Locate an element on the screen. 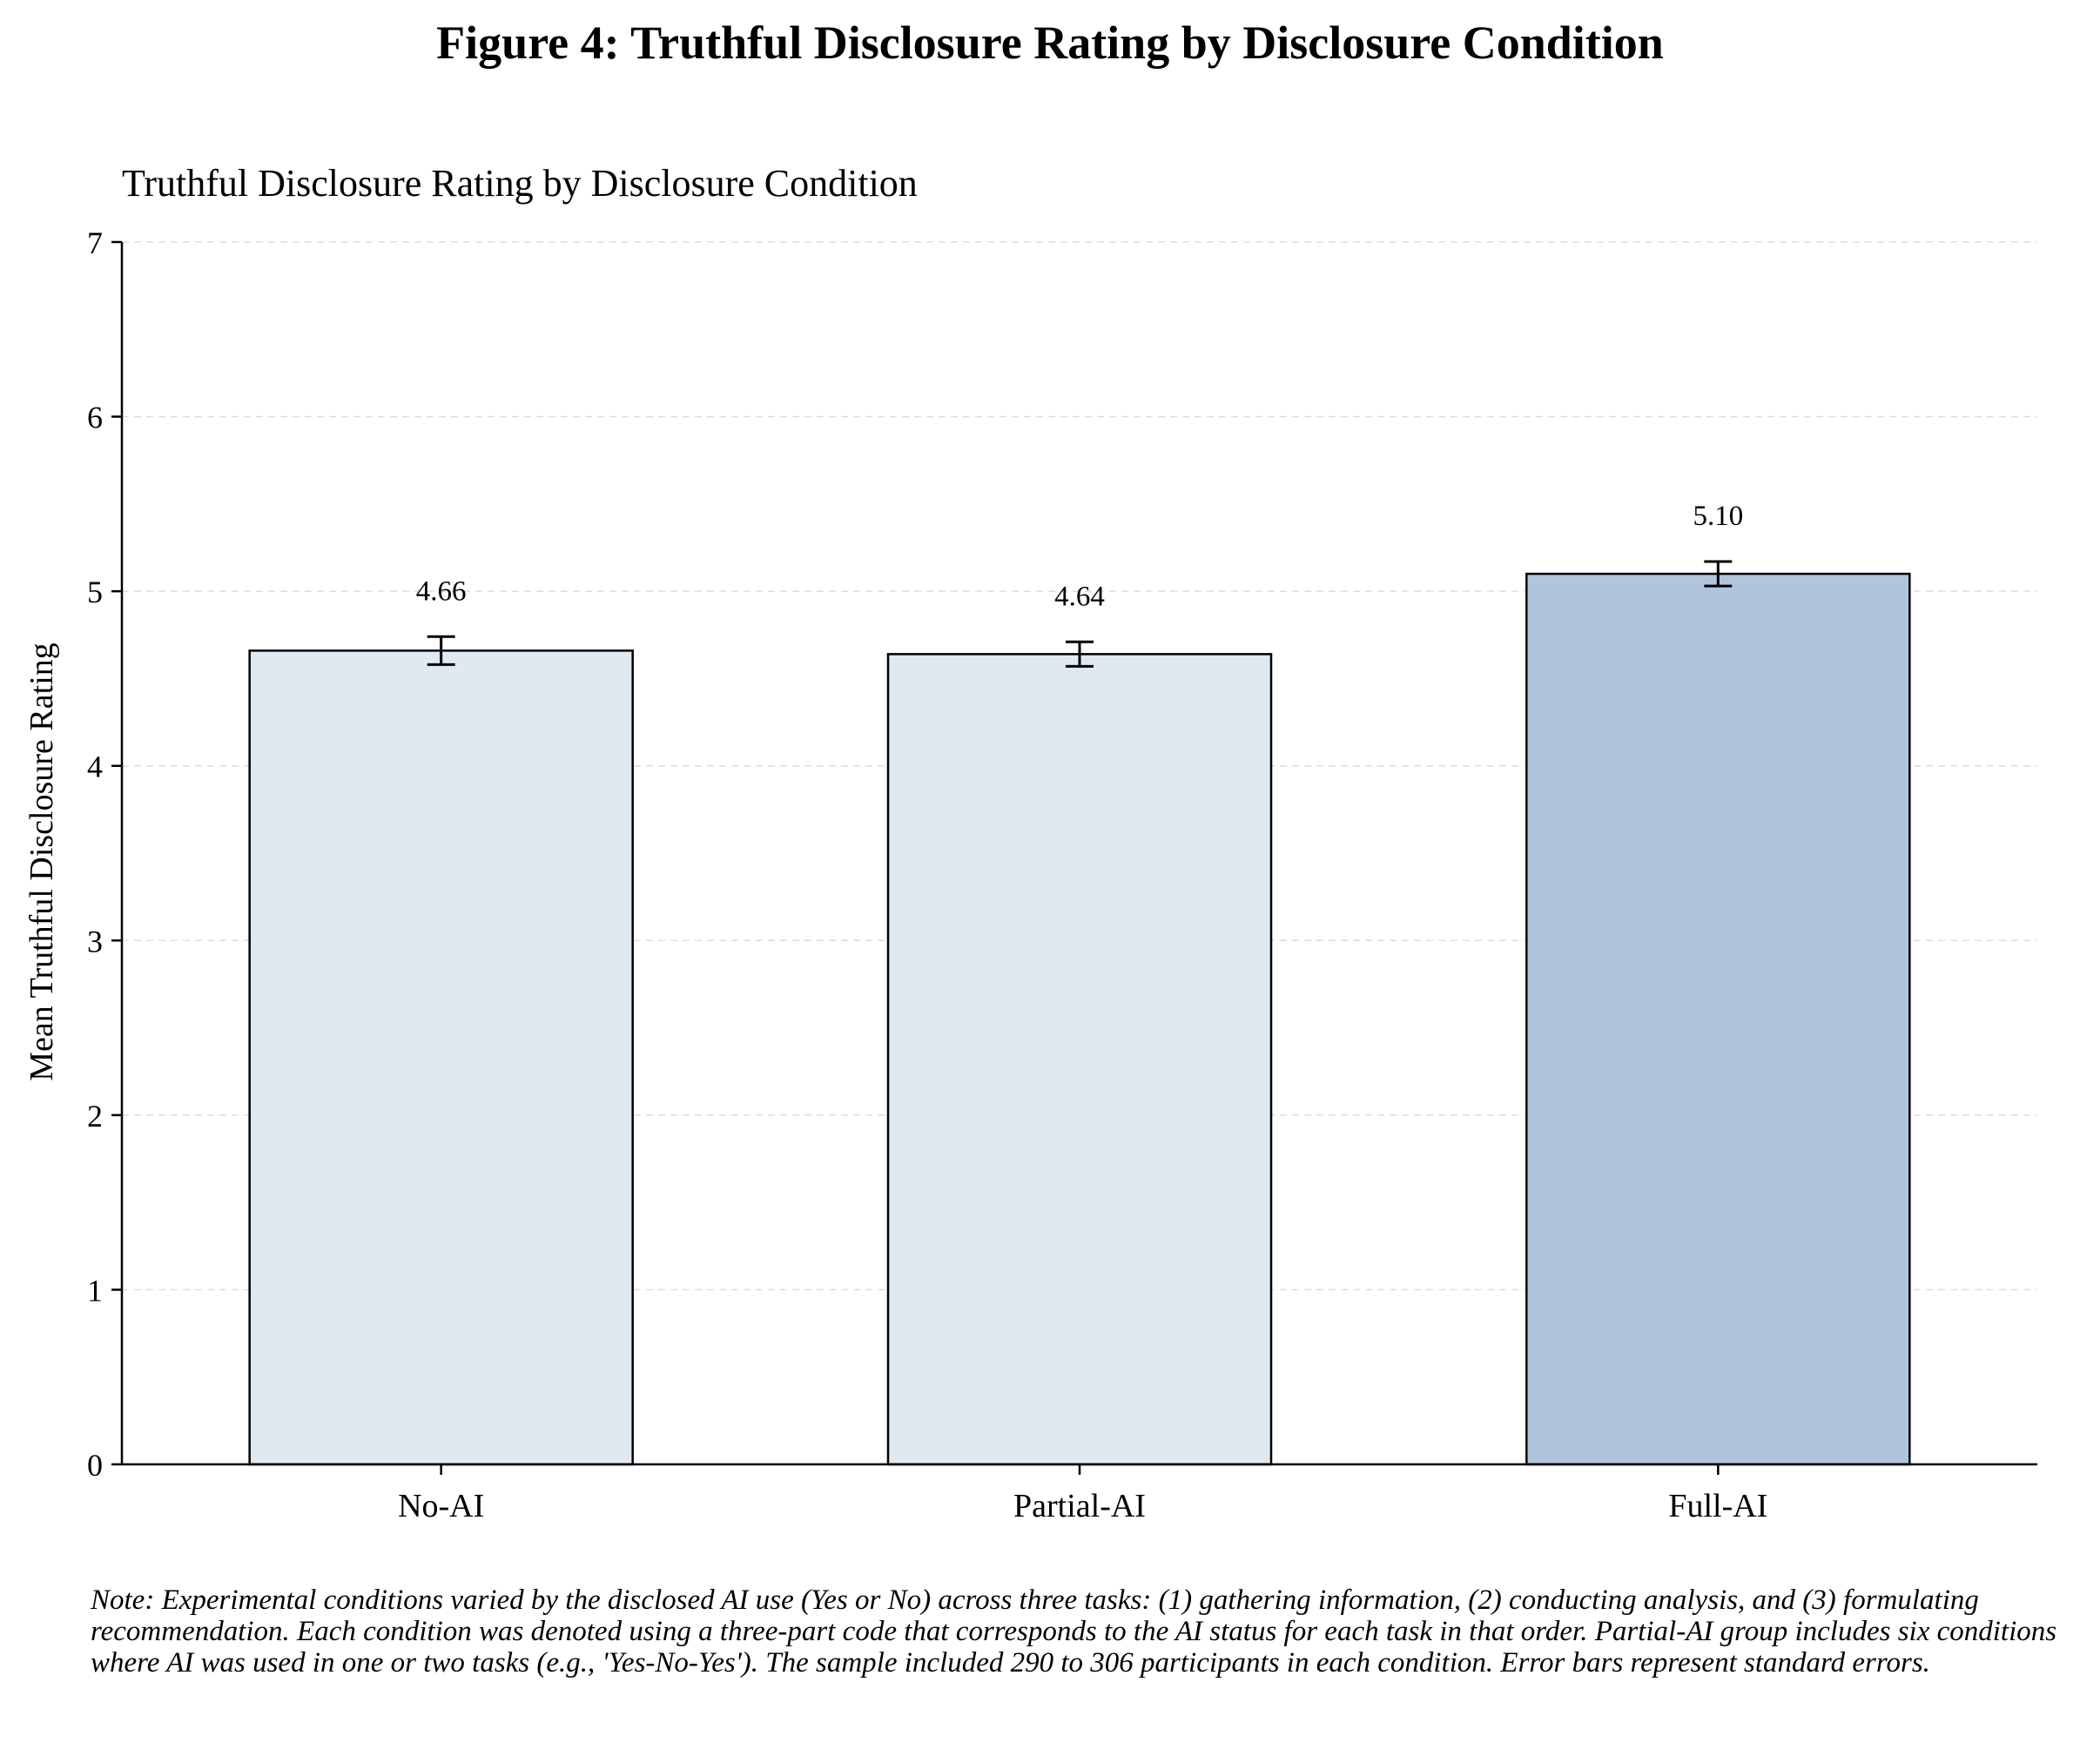 This screenshot has width=2100, height=1756. y-tick-label: 4 is located at coordinates (95, 767).